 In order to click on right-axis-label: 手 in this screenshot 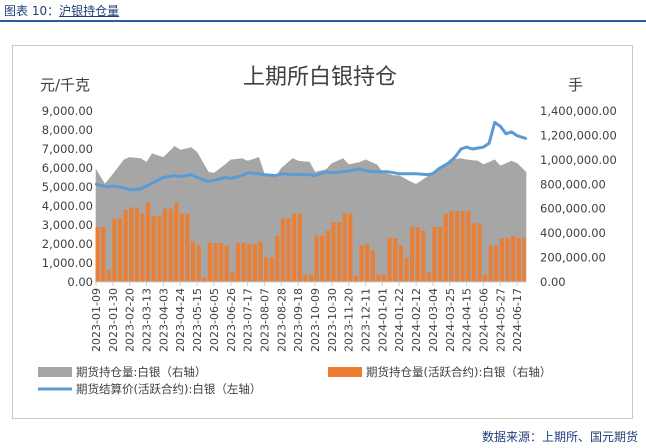, I will do `click(575, 85)`.